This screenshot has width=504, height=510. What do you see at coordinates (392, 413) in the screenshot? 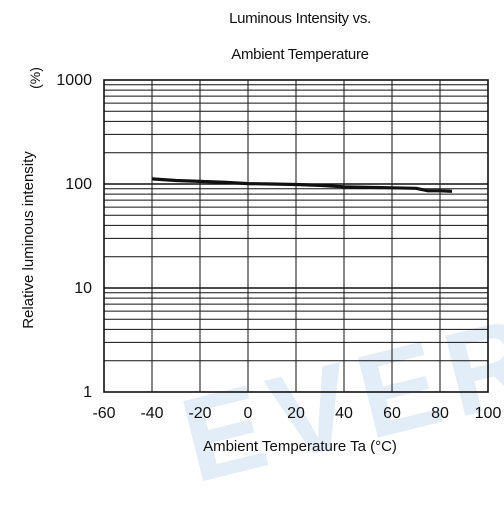
I see `x-tick-label: 60` at bounding box center [392, 413].